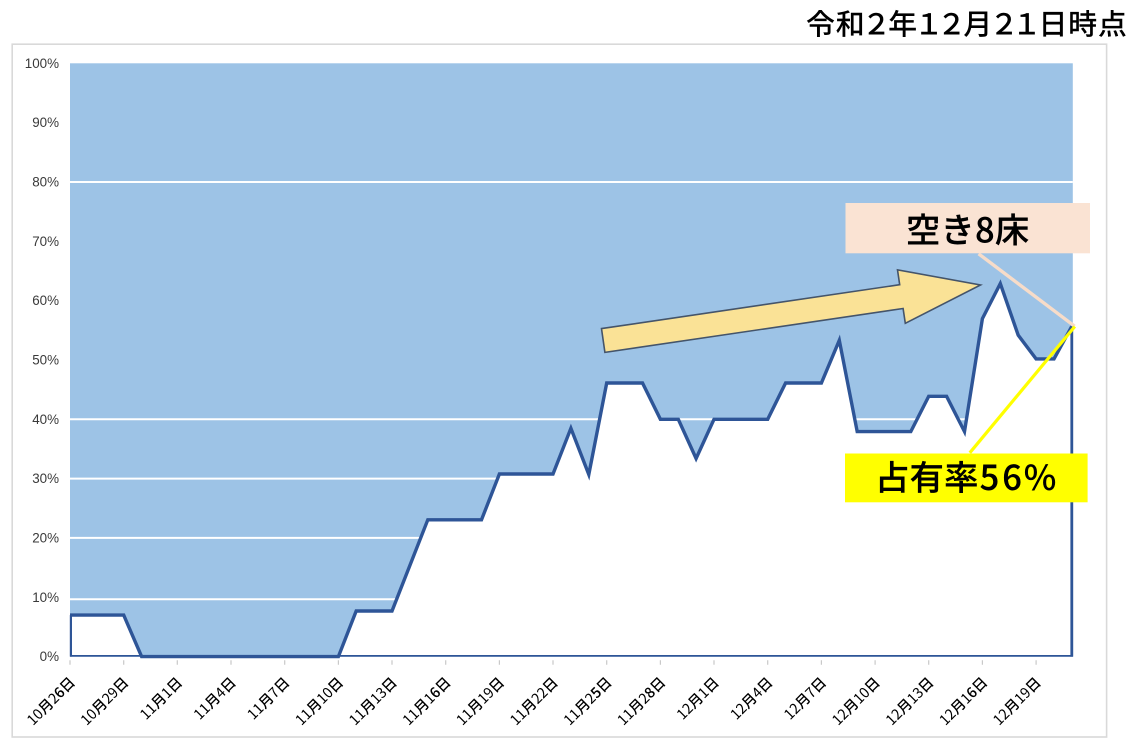 Image resolution: width=1130 pixels, height=746 pixels. Describe the element at coordinates (42, 63) in the screenshot. I see `svg-text: 100%` at that location.